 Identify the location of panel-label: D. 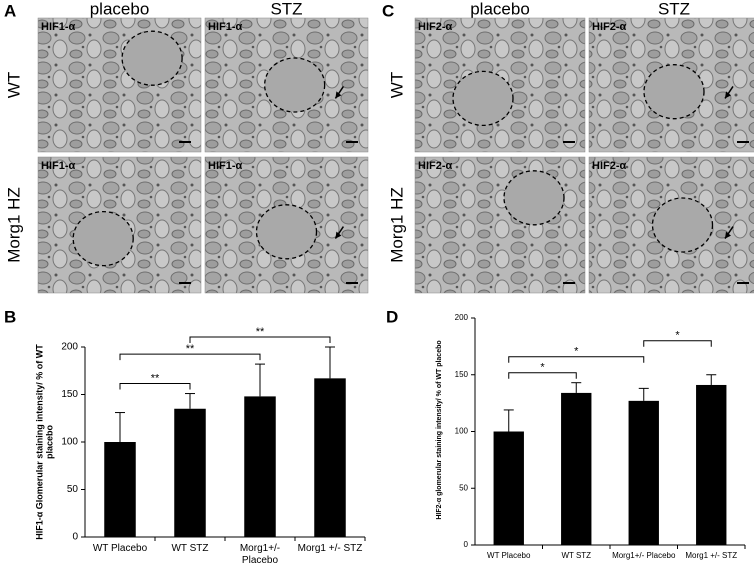
(392, 316).